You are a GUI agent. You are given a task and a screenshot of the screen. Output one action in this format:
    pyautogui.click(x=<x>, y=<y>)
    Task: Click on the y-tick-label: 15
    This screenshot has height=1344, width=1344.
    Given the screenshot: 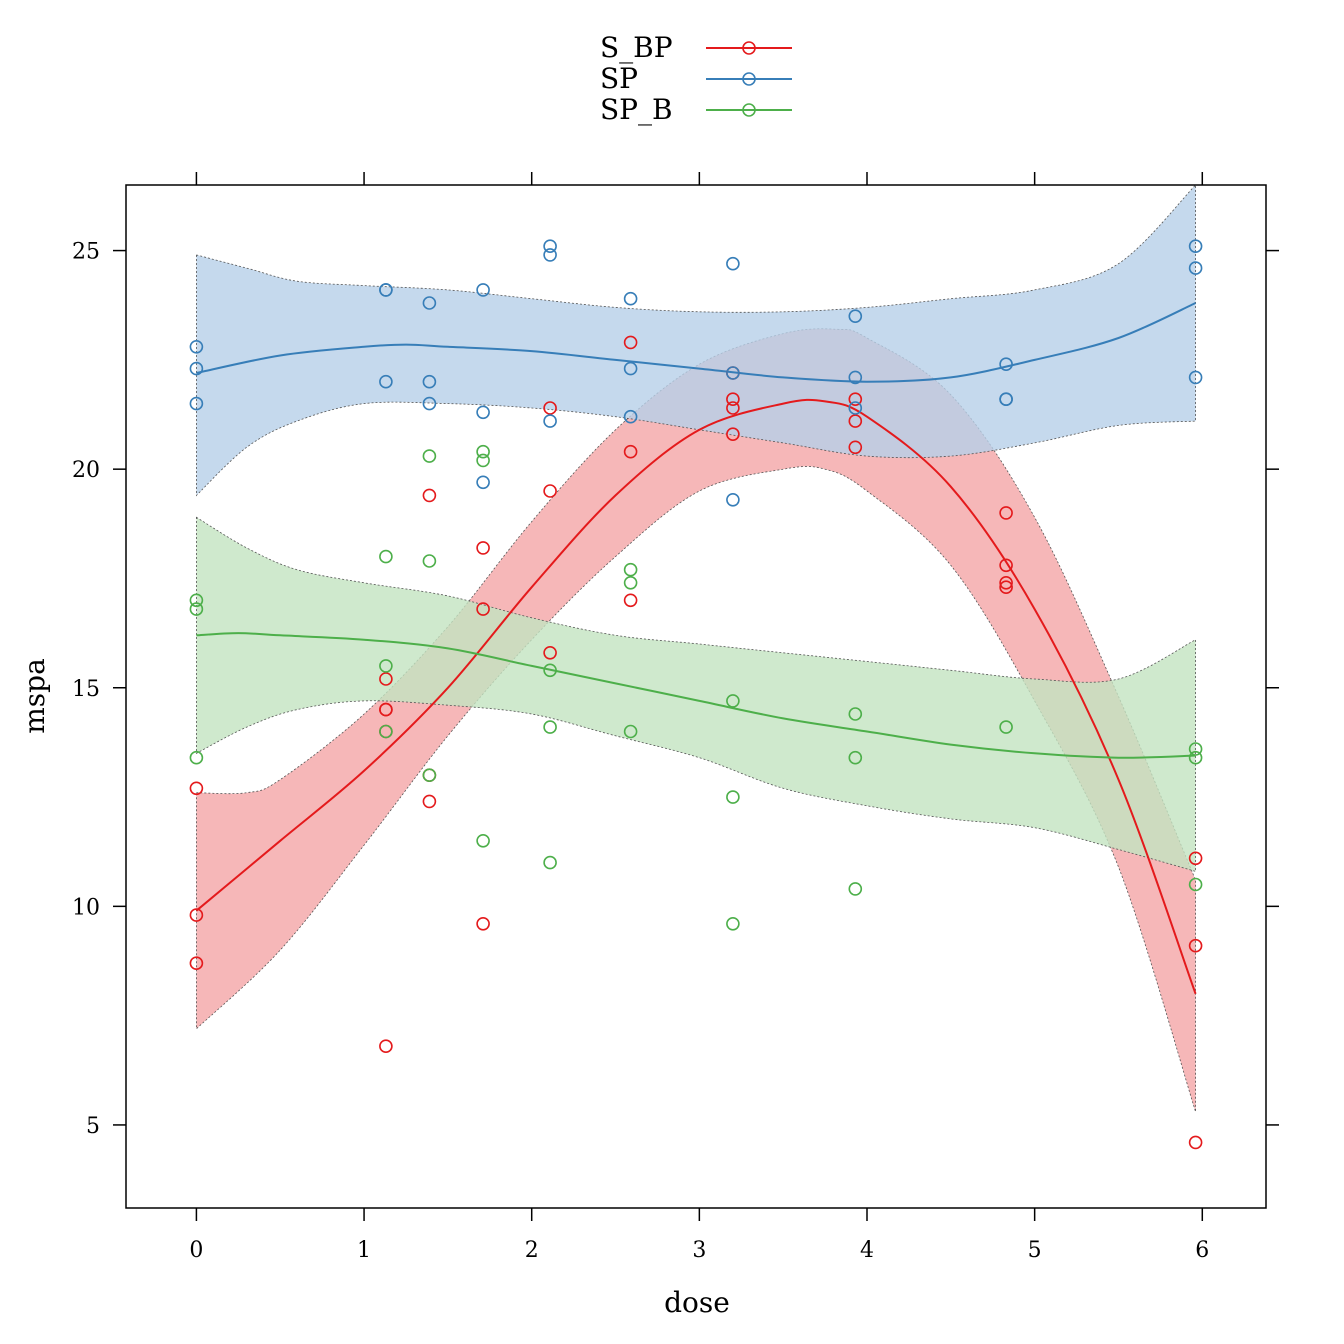 What is the action you would take?
    pyautogui.click(x=86, y=689)
    